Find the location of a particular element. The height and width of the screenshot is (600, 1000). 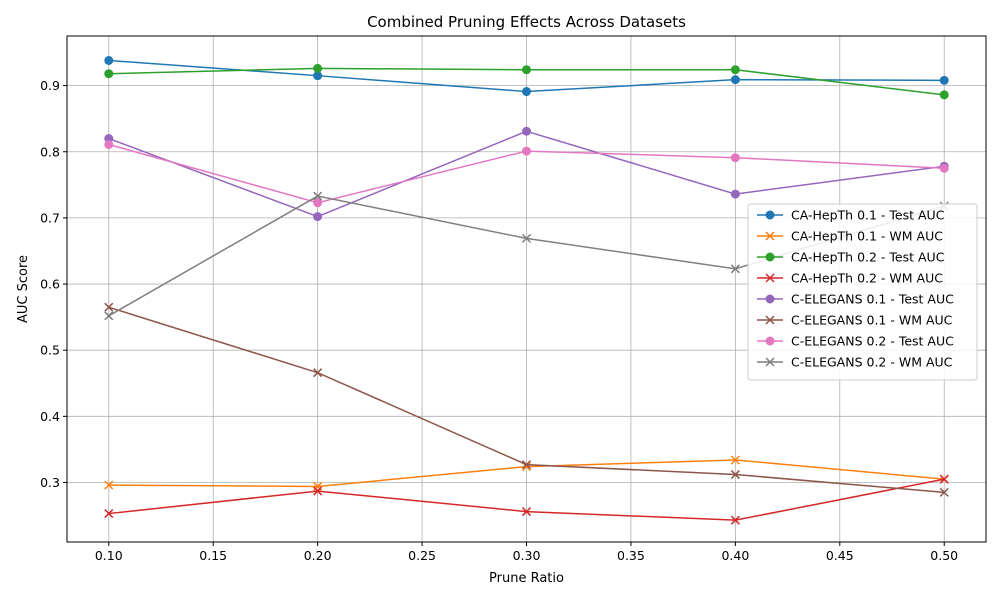

legend-entry: CA-HepTh 0.2 - Test AUC is located at coordinates (851, 257).